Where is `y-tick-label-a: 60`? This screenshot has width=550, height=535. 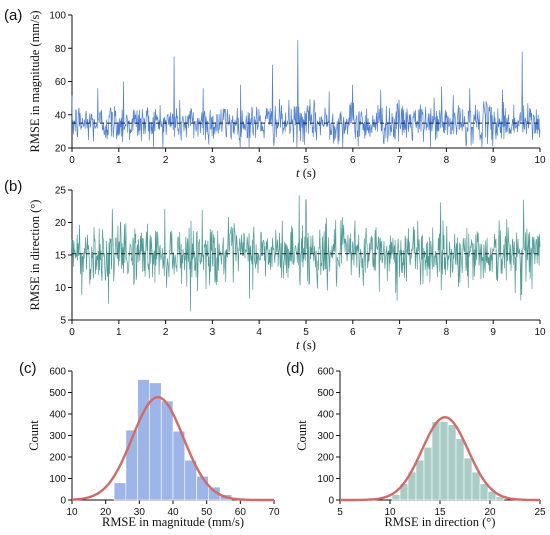
y-tick-label-a: 60 is located at coordinates (61, 82).